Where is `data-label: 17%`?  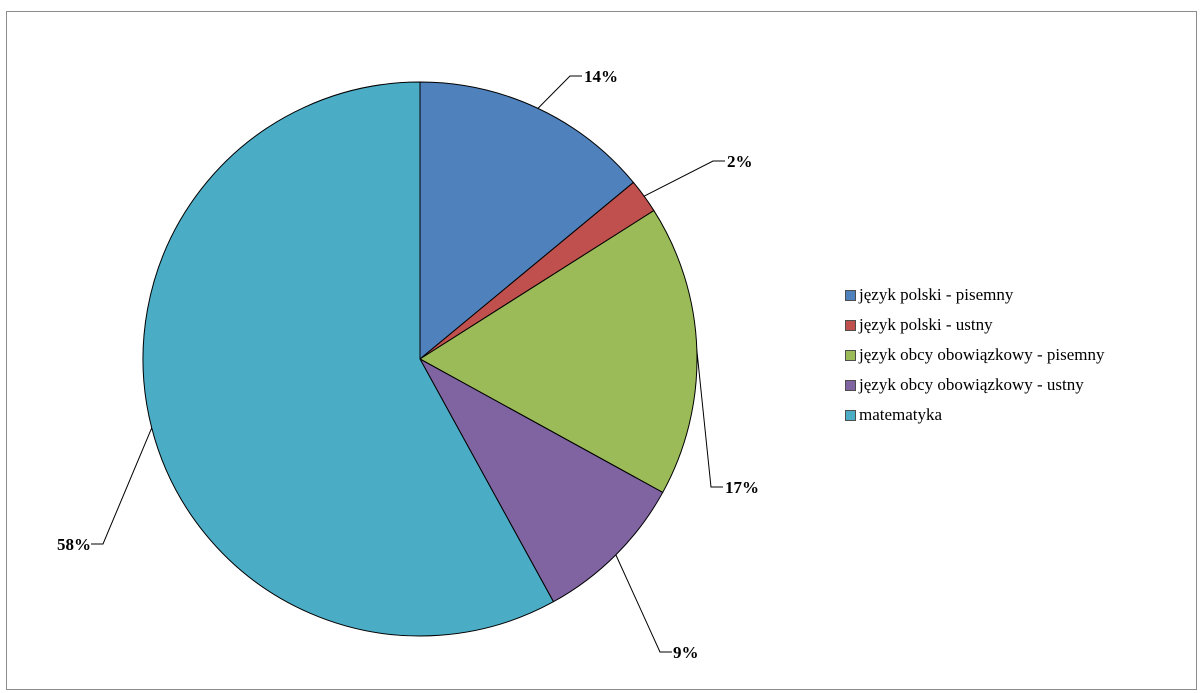 data-label: 17% is located at coordinates (742, 487).